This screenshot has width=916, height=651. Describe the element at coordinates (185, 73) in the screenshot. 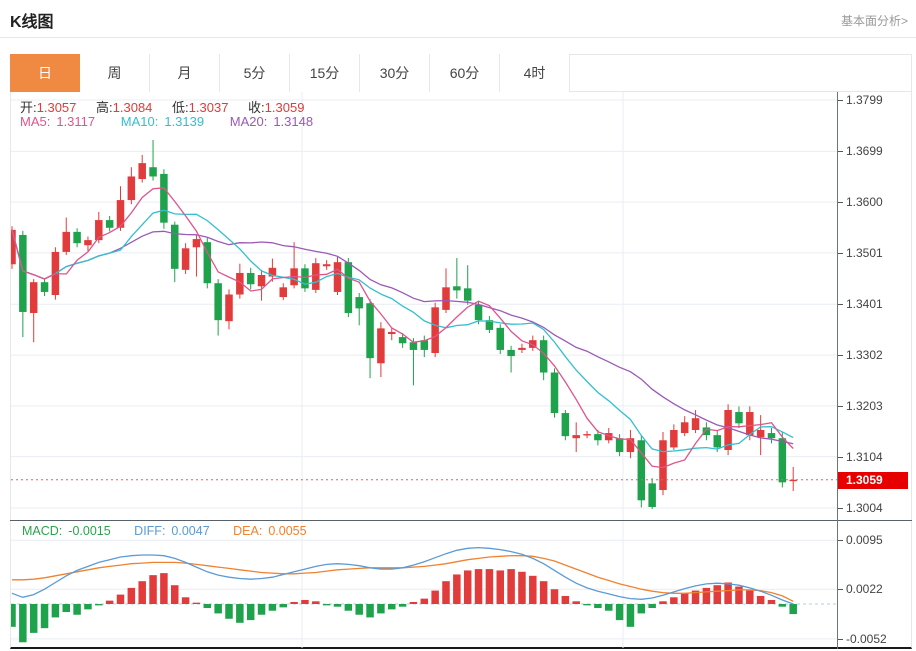

I see `tab-月: 月` at that location.